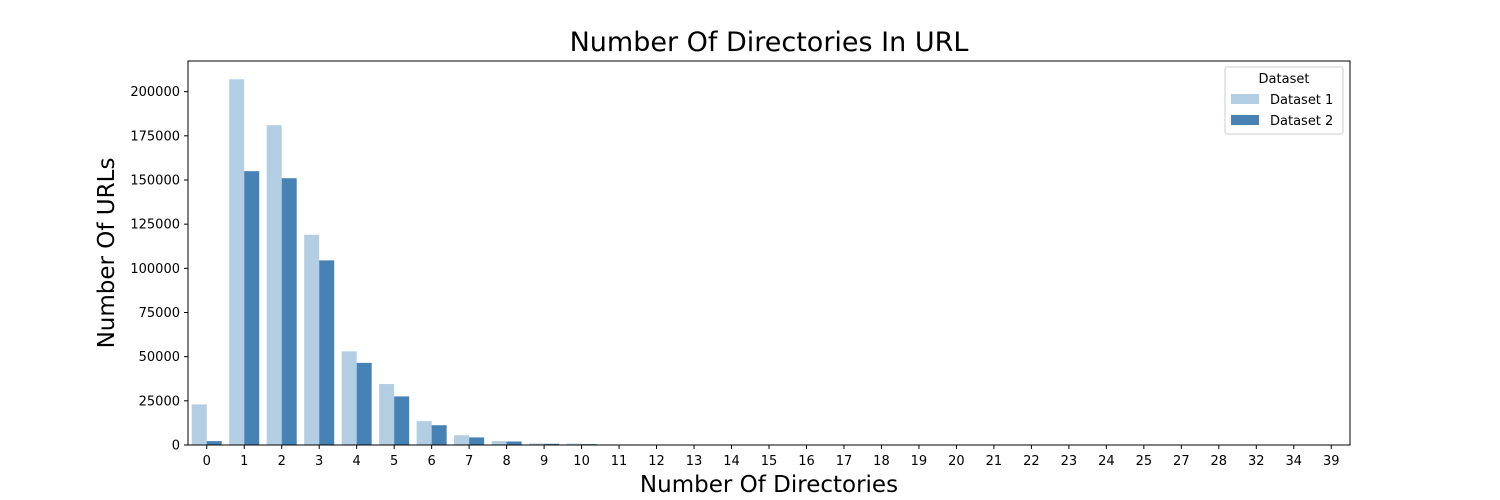 This screenshot has width=1500, height=500. Describe the element at coordinates (581, 461) in the screenshot. I see `x-tick-label: 10` at that location.